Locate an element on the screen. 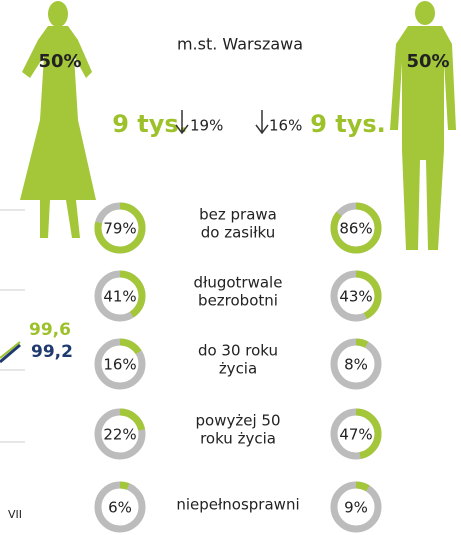 This screenshot has height=535, width=461. region-title: m.st. Warszawa is located at coordinates (240, 44).